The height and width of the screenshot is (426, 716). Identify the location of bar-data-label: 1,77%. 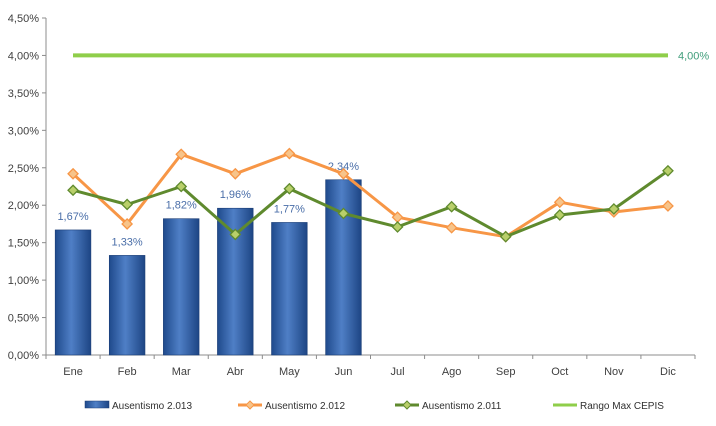
(289, 209).